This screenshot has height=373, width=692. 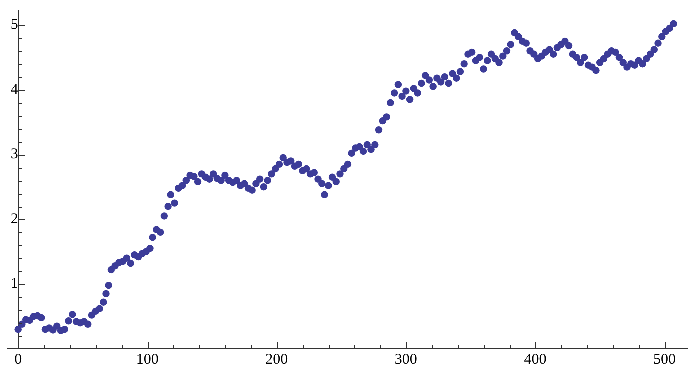 I want to click on y-tick-label: 1, so click(x=14, y=284).